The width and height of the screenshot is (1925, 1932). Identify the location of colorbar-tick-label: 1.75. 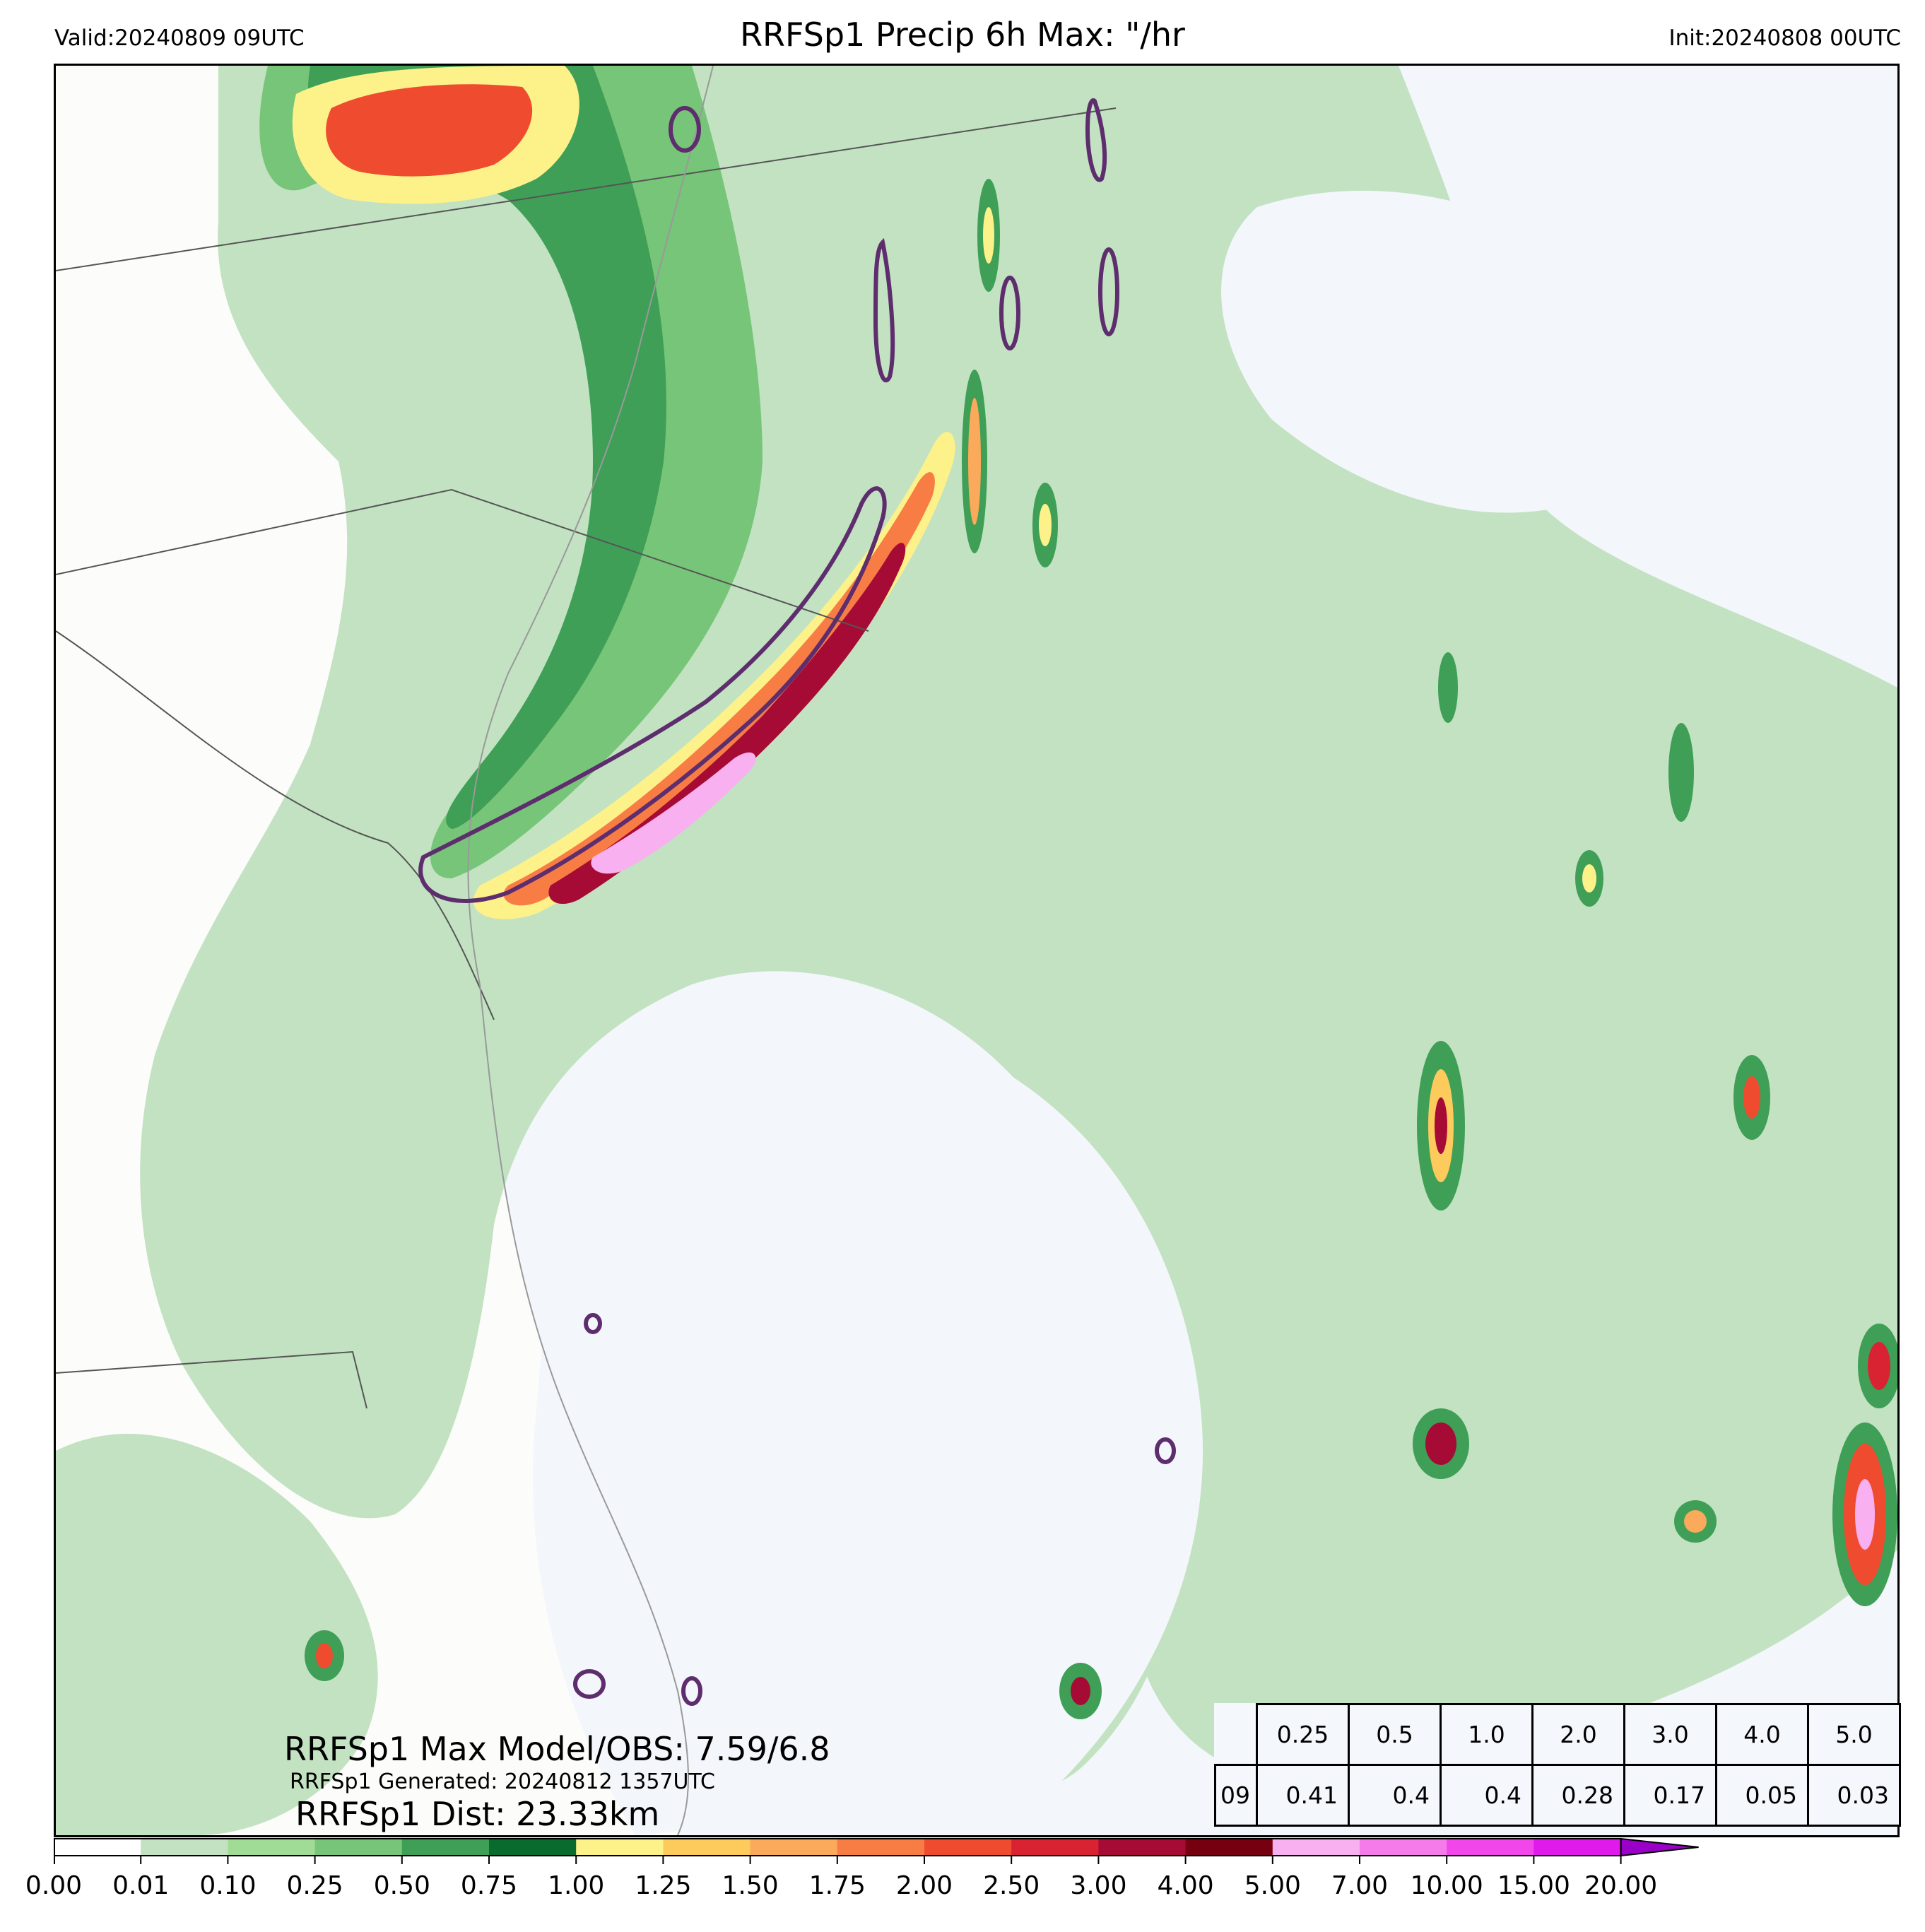
(837, 1886).